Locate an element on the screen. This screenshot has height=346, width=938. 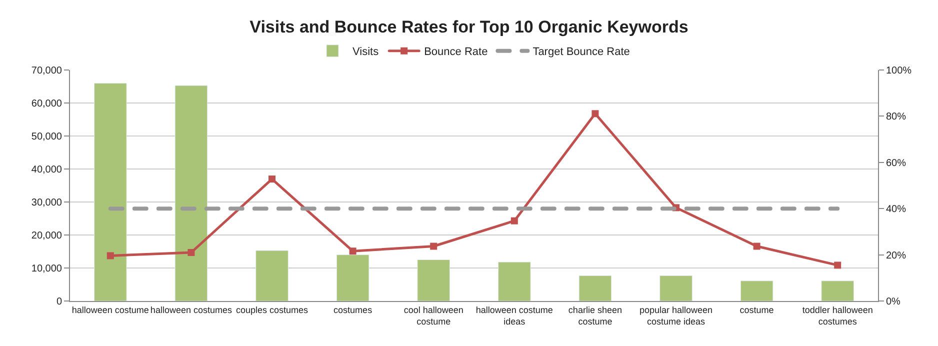
legend-label: Target Bounce Rate is located at coordinates (581, 52).